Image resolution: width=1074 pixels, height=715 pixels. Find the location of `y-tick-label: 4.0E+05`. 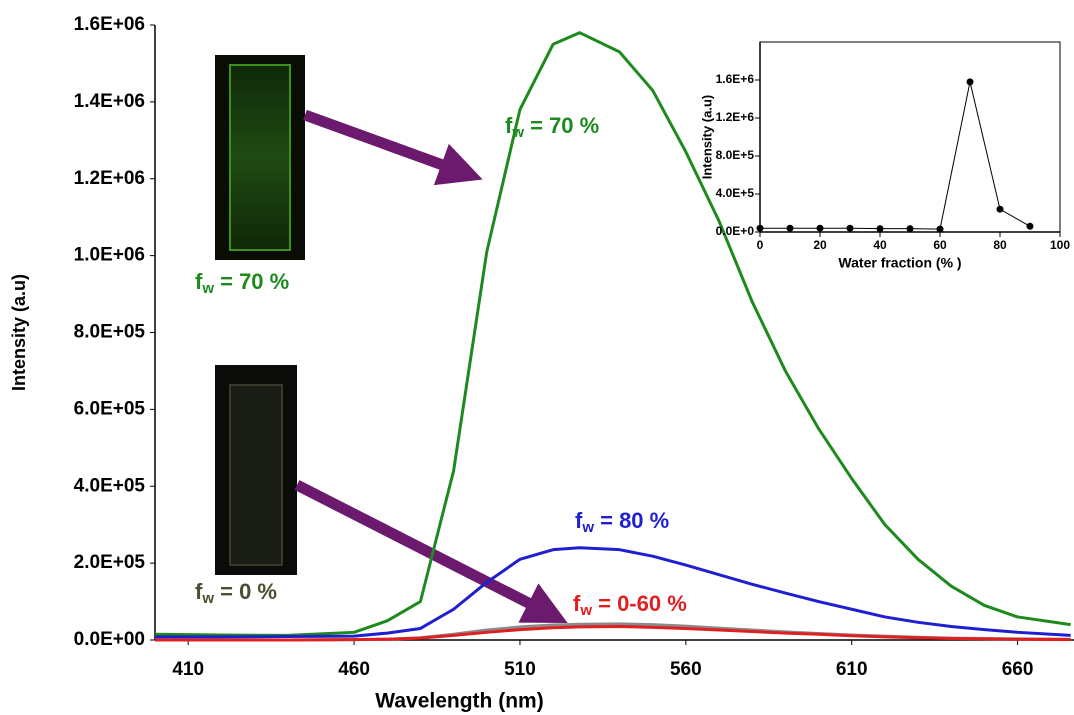

y-tick-label: 4.0E+05 is located at coordinates (110, 485).